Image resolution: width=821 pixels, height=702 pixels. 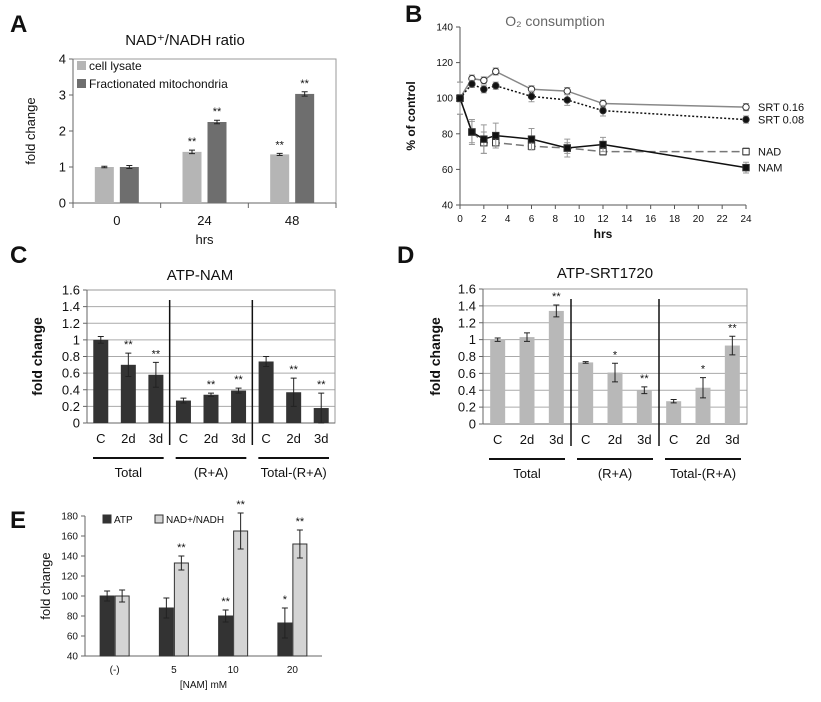 I want to click on y-tick-label: 100, so click(x=69, y=597).